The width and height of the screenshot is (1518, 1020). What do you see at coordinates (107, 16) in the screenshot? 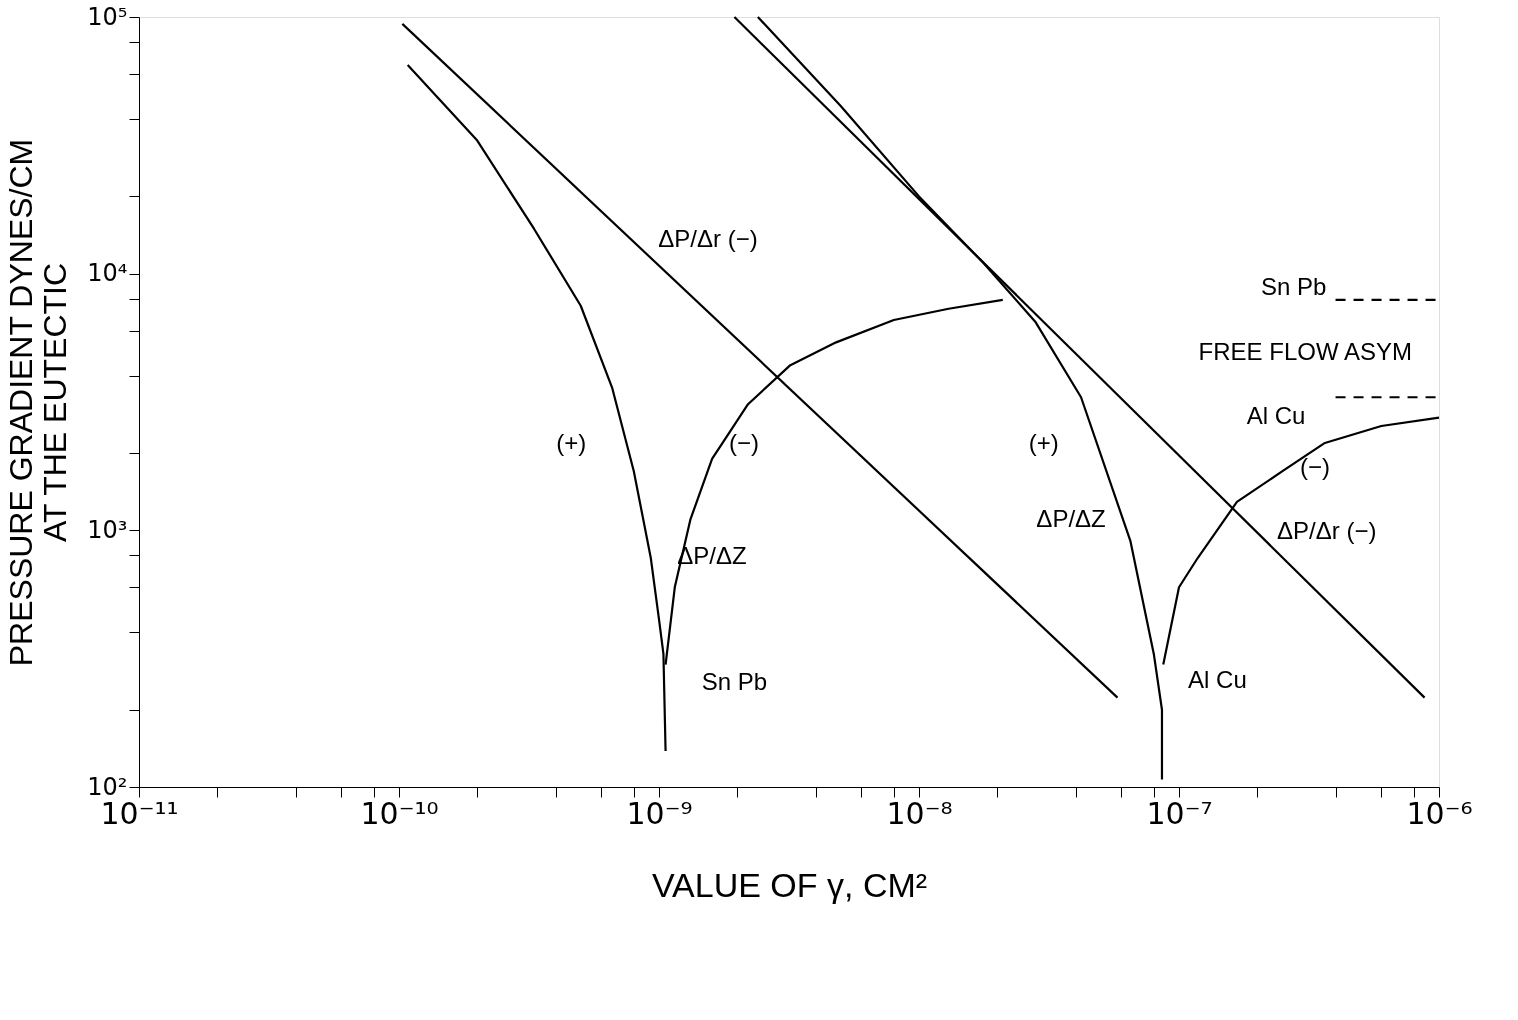
I see `y-tick-label: 10⁵` at bounding box center [107, 16].